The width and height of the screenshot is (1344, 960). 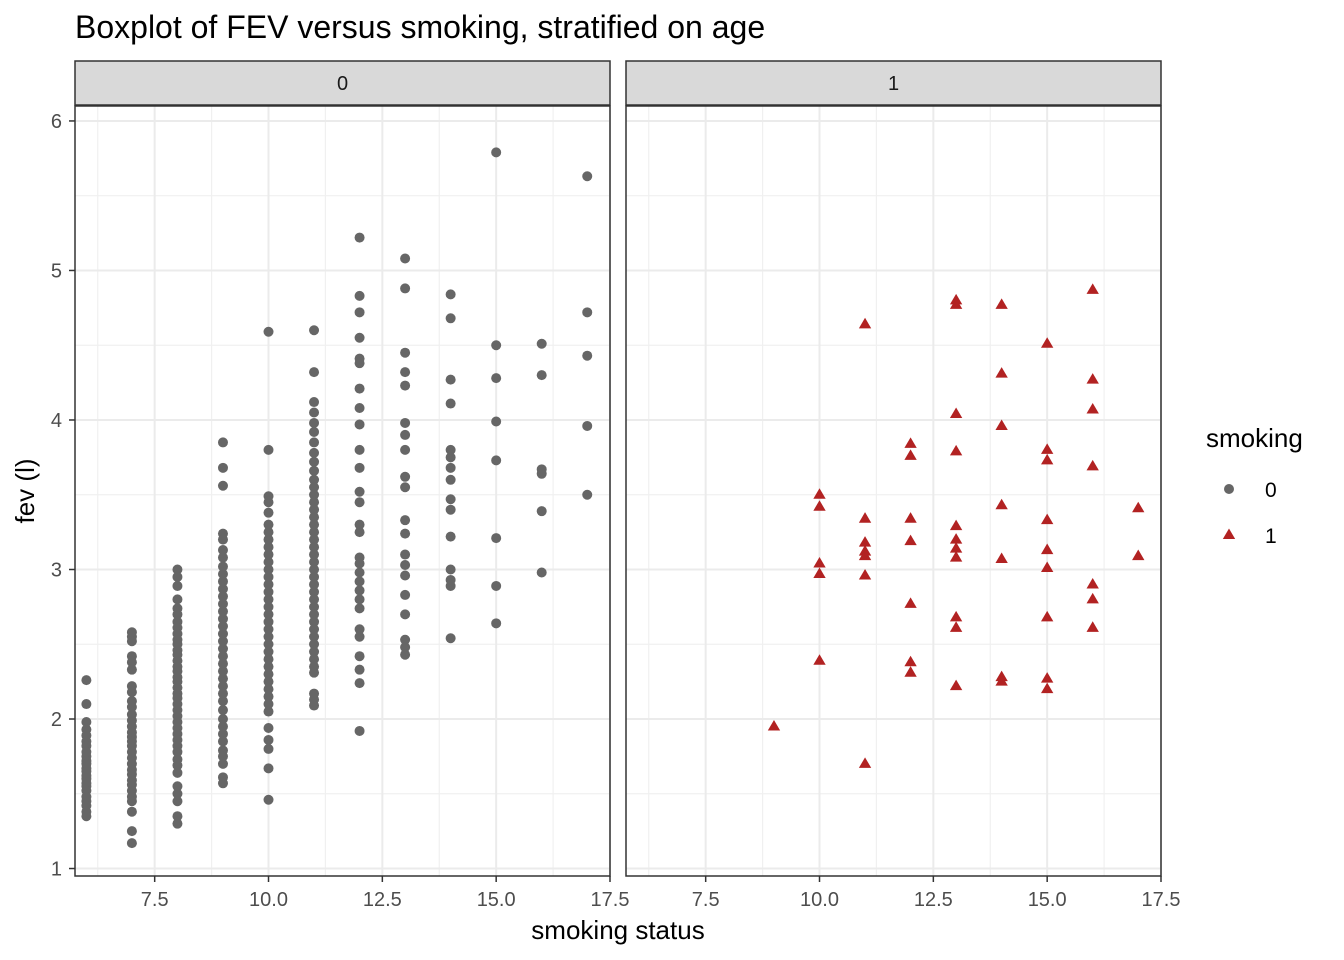 What do you see at coordinates (1249, 513) in the screenshot?
I see `legend-entries: 01` at bounding box center [1249, 513].